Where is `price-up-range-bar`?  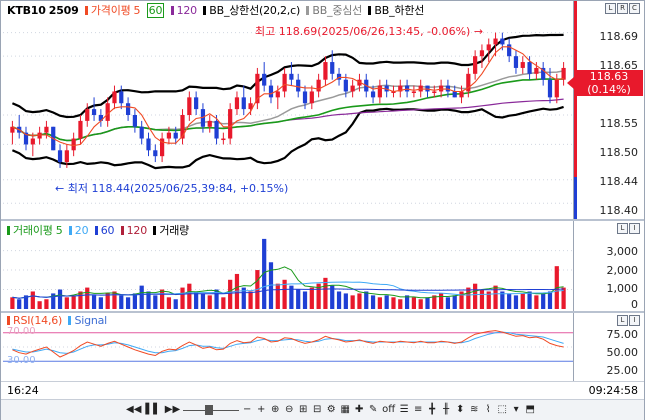
price-up-range-bar is located at coordinates (575, 110).